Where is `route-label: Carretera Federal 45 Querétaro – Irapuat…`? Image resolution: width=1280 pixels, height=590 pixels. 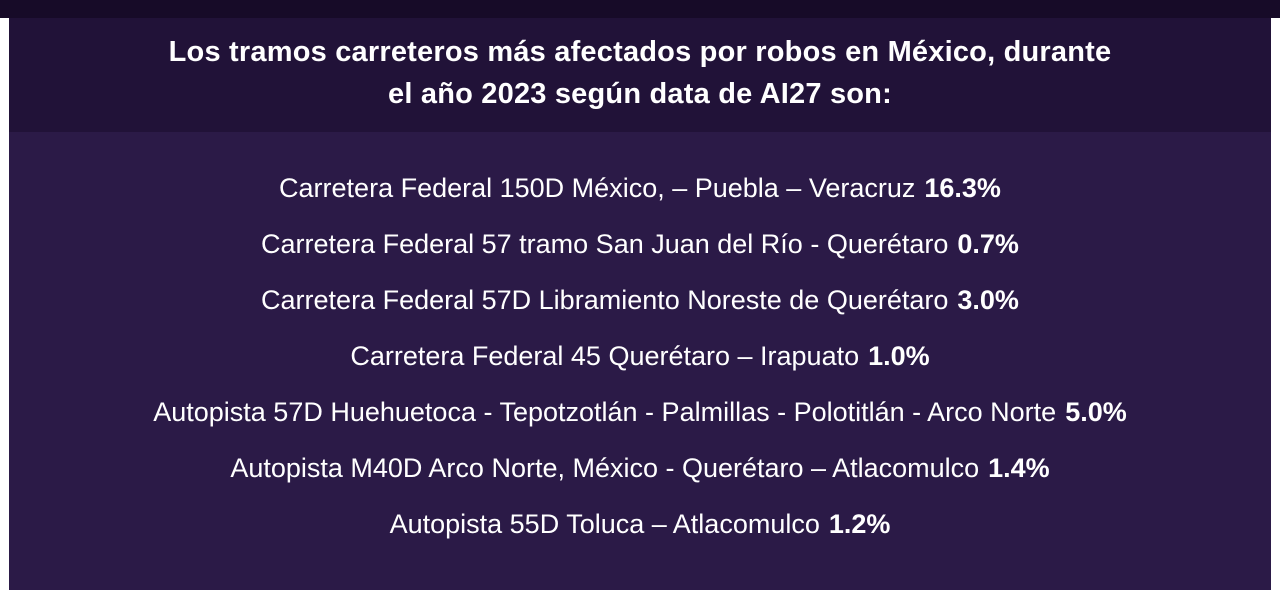
route-label: Carretera Federal 45 Querétaro – Irapuat… is located at coordinates (605, 356).